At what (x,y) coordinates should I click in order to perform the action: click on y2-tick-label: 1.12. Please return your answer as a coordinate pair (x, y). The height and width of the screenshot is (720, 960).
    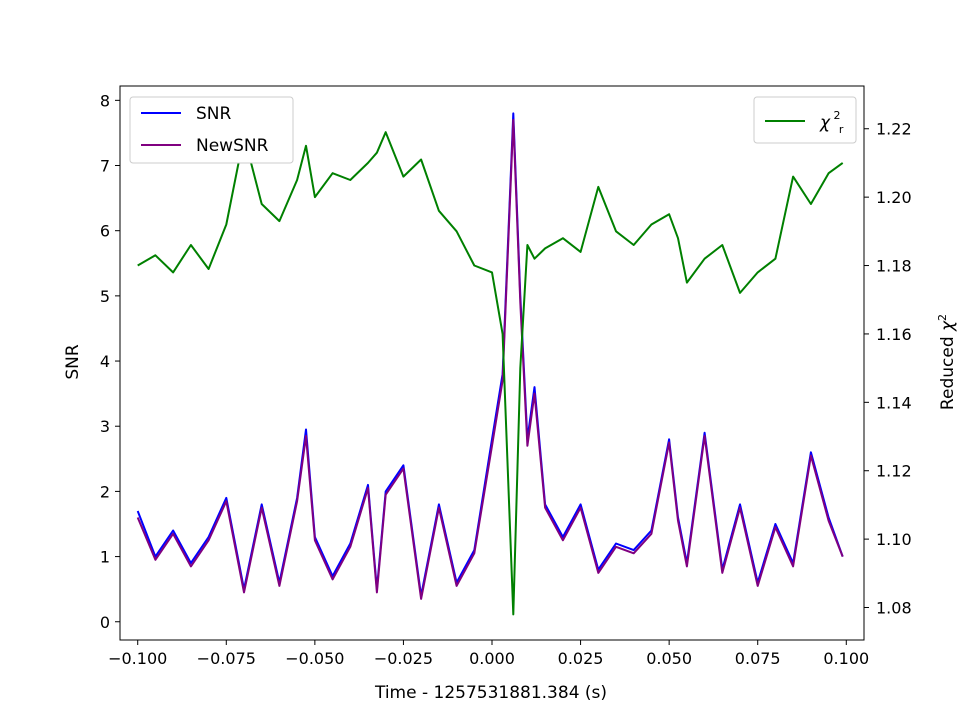
    Looking at the image, I should click on (894, 471).